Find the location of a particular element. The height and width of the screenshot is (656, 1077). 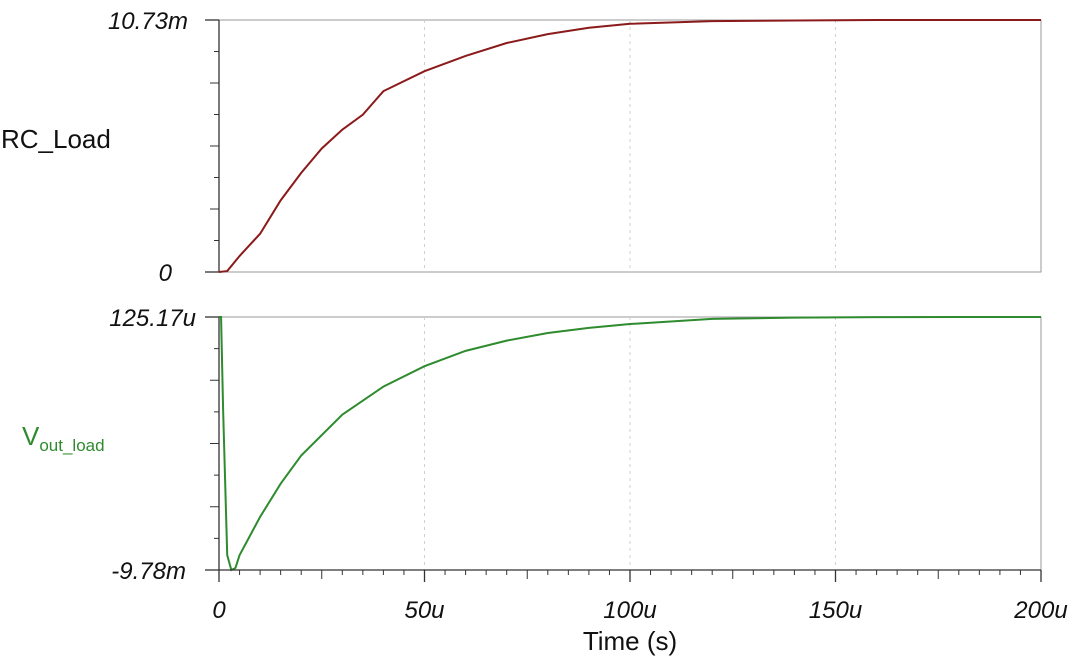

y-ticks-bottom is located at coordinates (214, 443).